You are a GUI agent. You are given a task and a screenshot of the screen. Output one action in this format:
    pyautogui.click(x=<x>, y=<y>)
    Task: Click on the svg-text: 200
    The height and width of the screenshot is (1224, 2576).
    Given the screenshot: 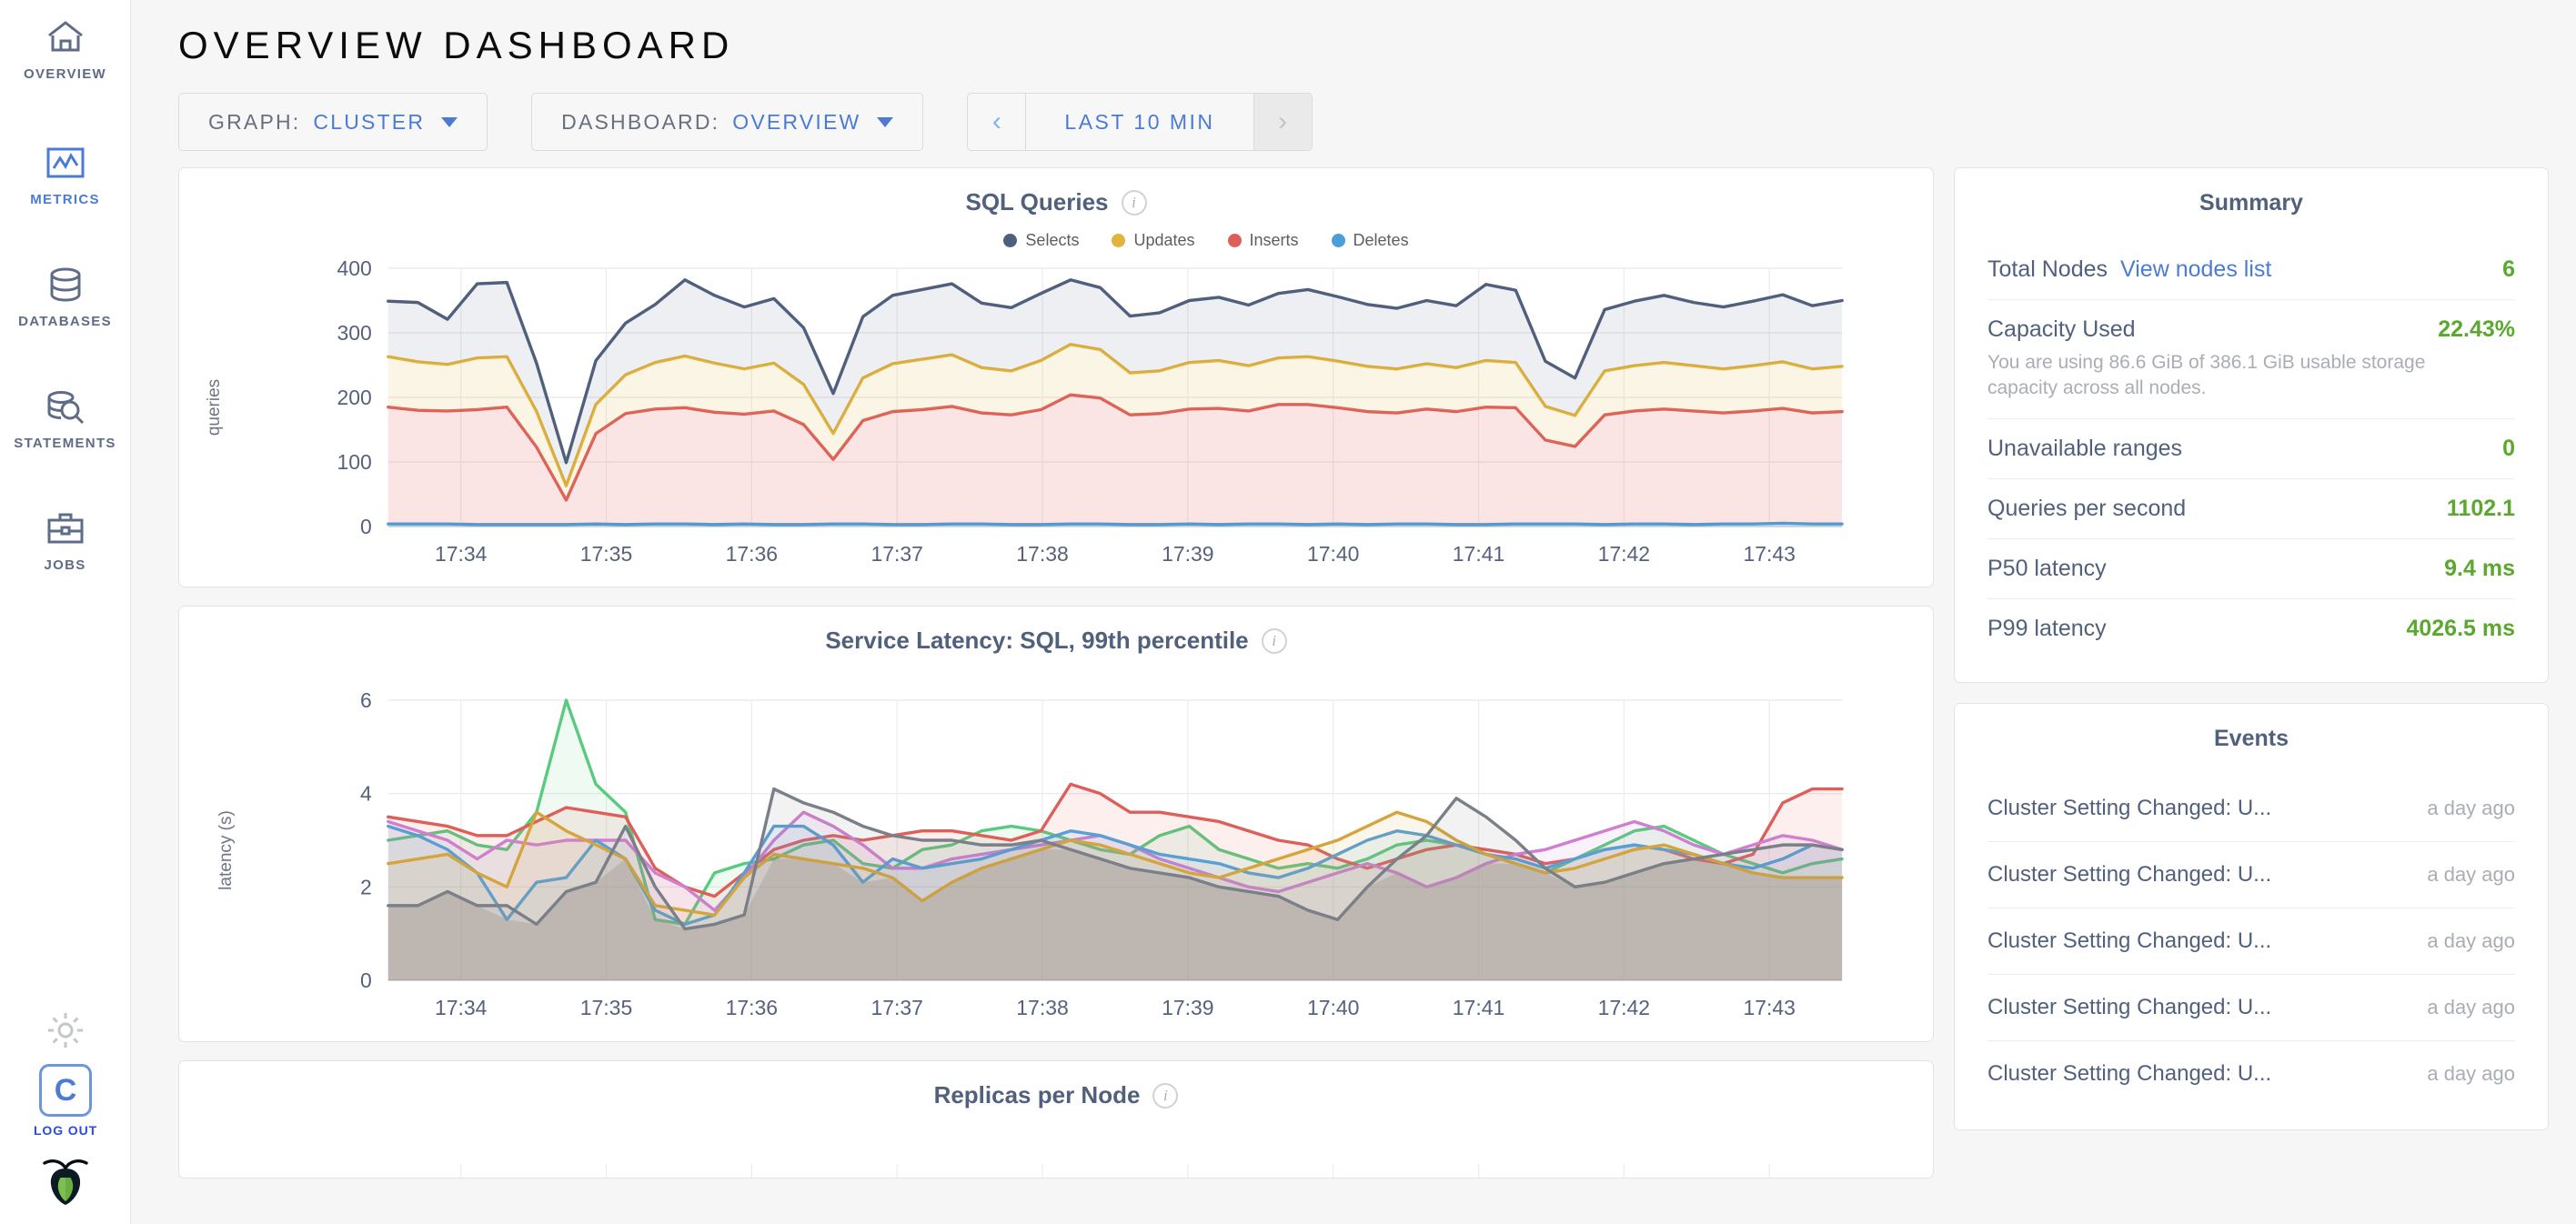 What is the action you would take?
    pyautogui.click(x=354, y=398)
    